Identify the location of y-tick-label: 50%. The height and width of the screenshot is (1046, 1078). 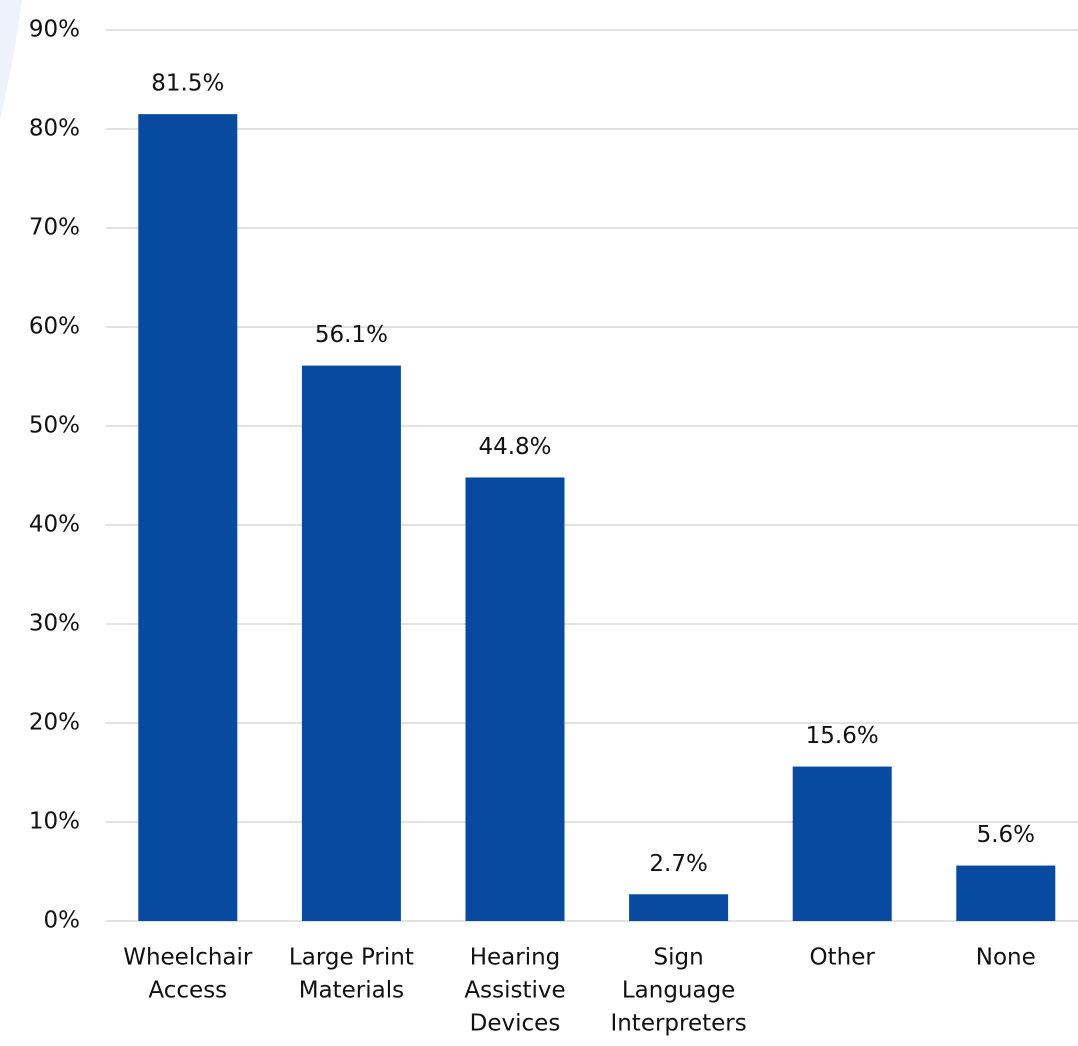
(54, 426).